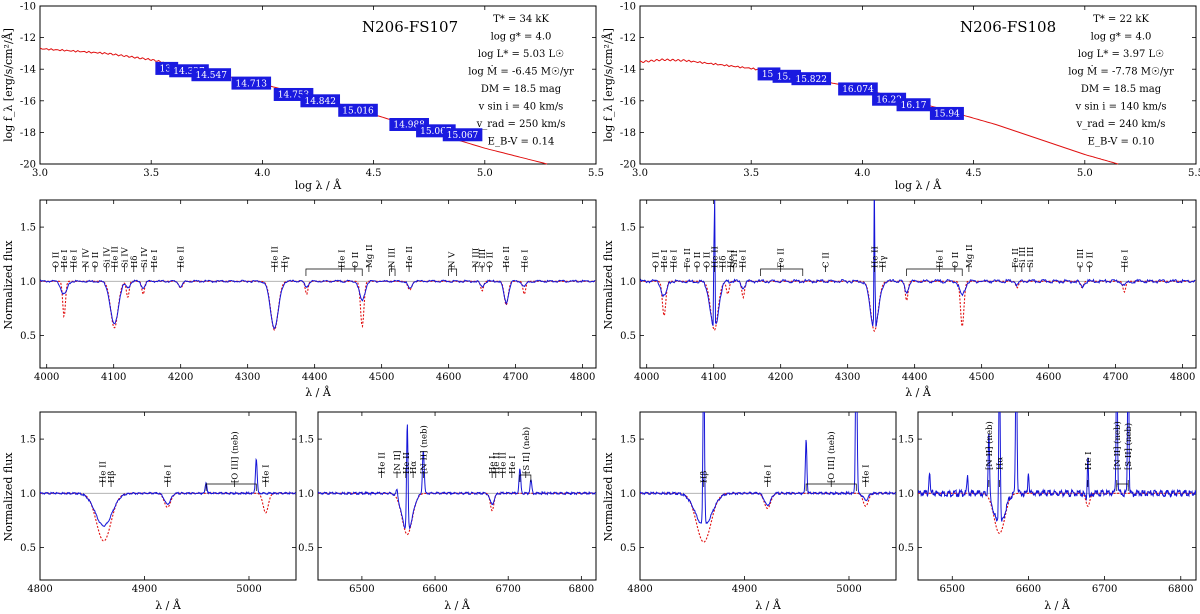  I want to click on y-tick-label: 1.5, so click(28, 440).